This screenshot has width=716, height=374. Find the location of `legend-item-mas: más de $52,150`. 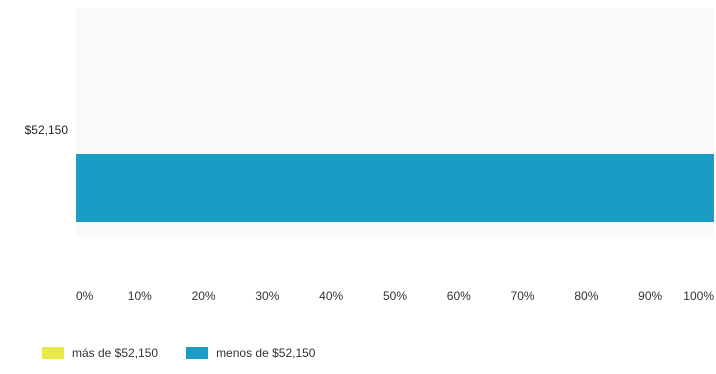

legend-item-mas: más de $52,150 is located at coordinates (100, 353).